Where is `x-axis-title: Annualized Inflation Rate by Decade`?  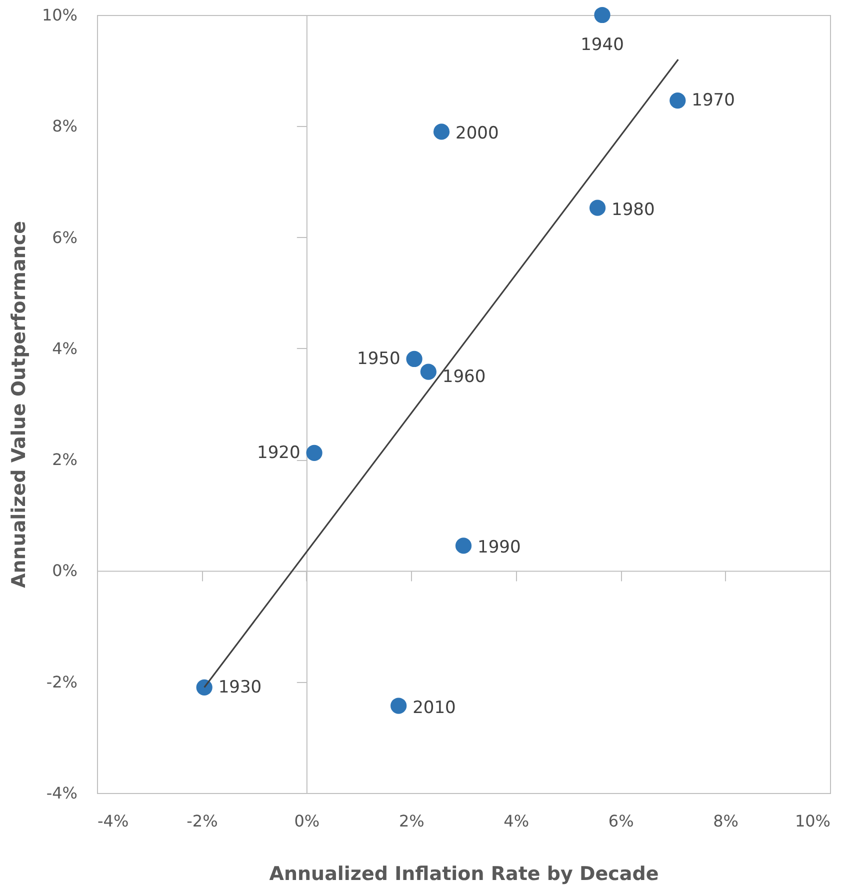 x-axis-title: Annualized Inflation Rate by Decade is located at coordinates (464, 874).